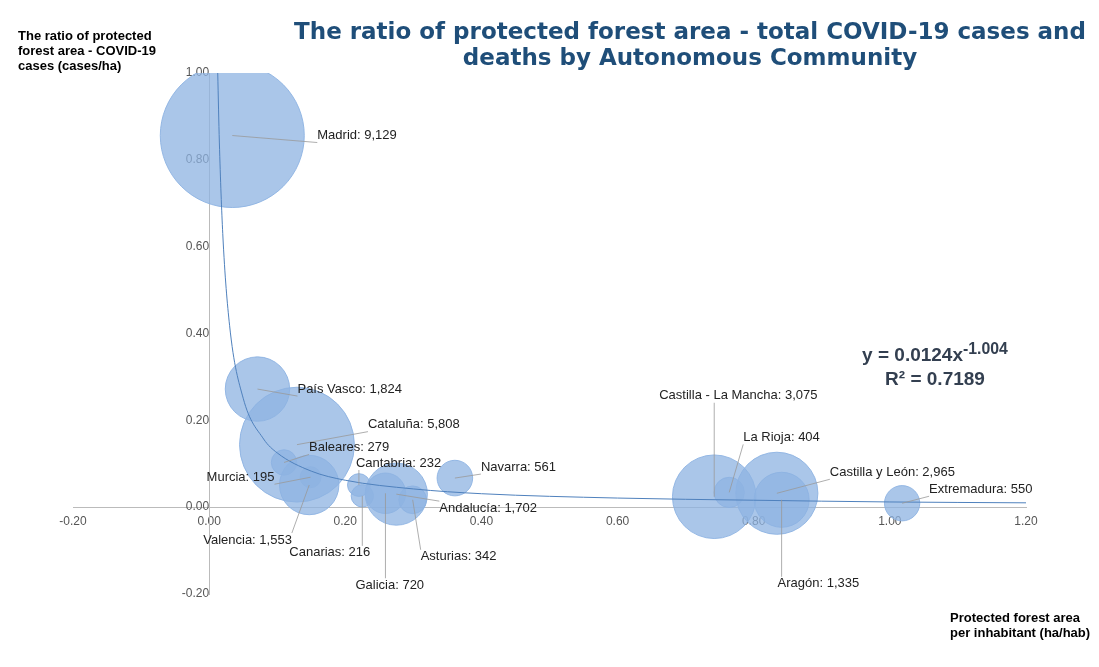 Image resolution: width=1099 pixels, height=667 pixels. What do you see at coordinates (357, 135) in the screenshot?
I see `annotation: Madrid: 9,129` at bounding box center [357, 135].